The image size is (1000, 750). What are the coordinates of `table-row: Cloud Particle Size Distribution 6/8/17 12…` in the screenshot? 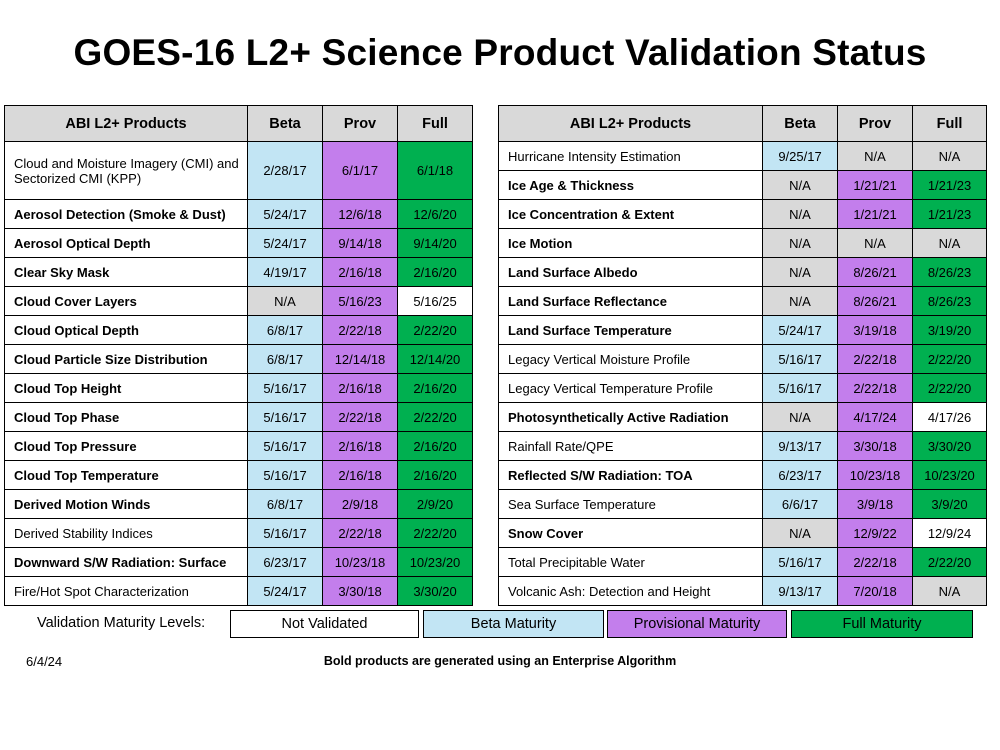 It's located at (238, 359).